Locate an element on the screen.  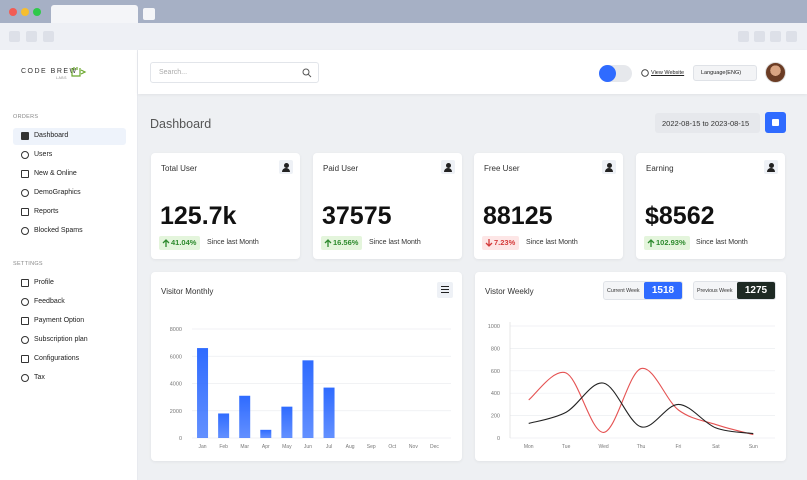
minimize-dot is located at coordinates (25, 12).